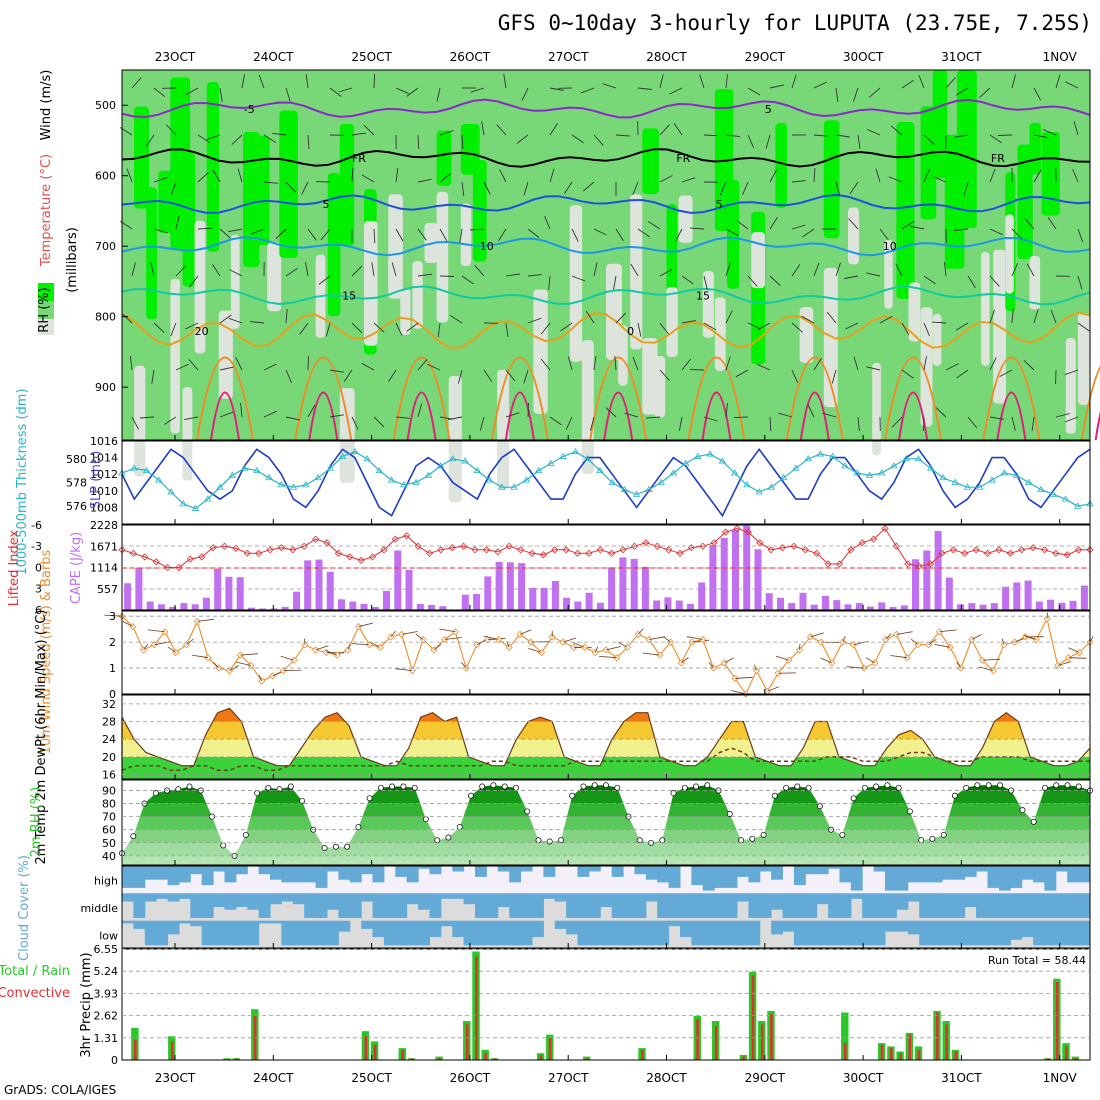 The width and height of the screenshot is (1100, 1100). What do you see at coordinates (605, 759) in the screenshot?
I see `dewpoint-line` at bounding box center [605, 759].